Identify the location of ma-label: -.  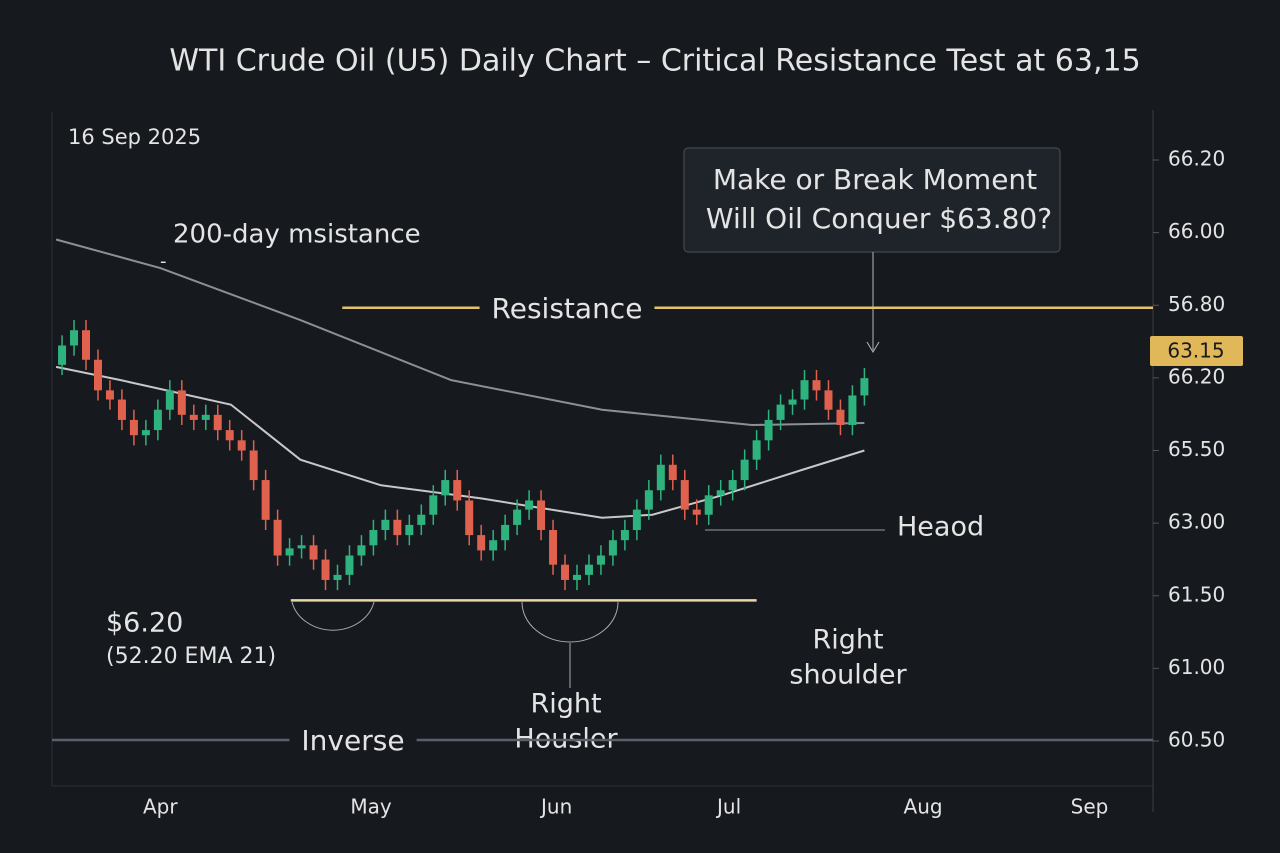
(163, 261).